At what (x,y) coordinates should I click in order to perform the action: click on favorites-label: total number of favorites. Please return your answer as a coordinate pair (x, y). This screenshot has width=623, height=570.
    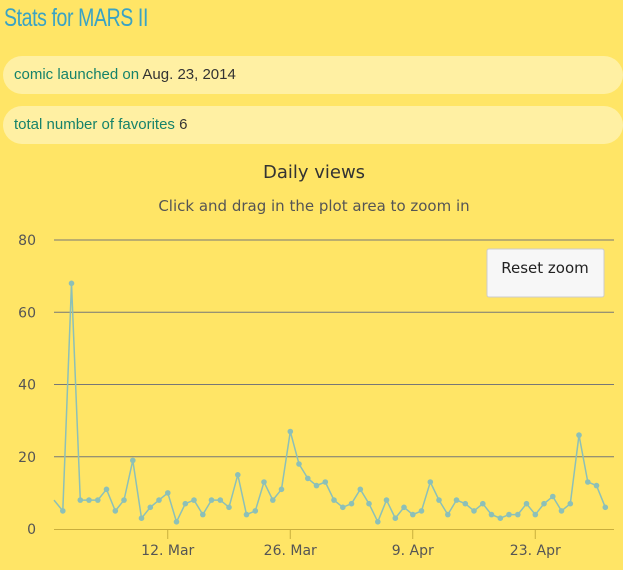
    Looking at the image, I should click on (94, 124).